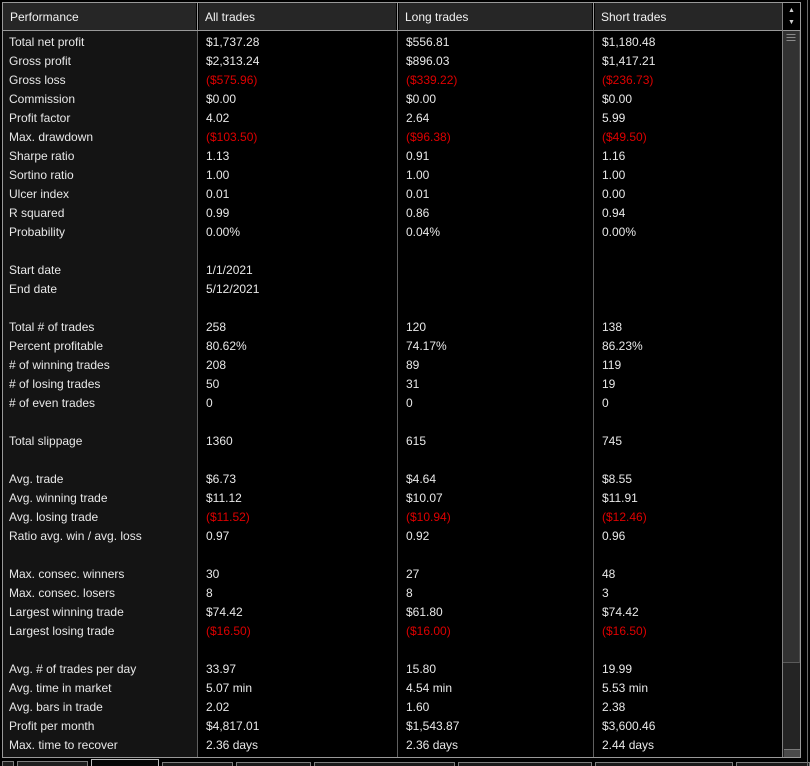  I want to click on window-right-border, so click(807, 383).